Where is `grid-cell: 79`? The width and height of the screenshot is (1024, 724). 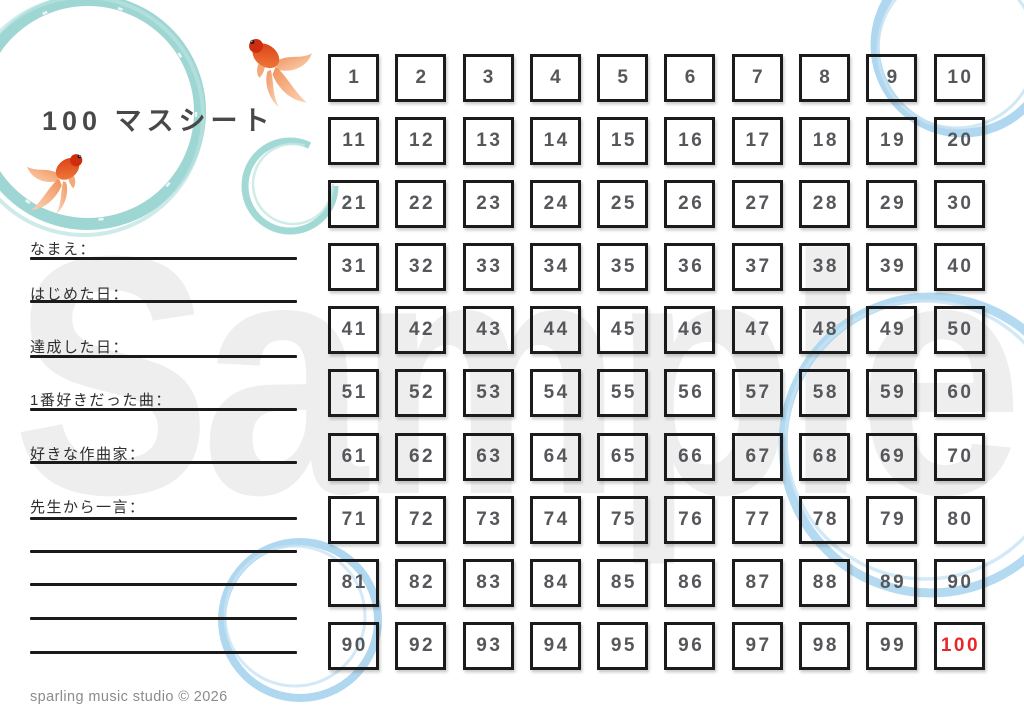
grid-cell: 79 is located at coordinates (892, 519).